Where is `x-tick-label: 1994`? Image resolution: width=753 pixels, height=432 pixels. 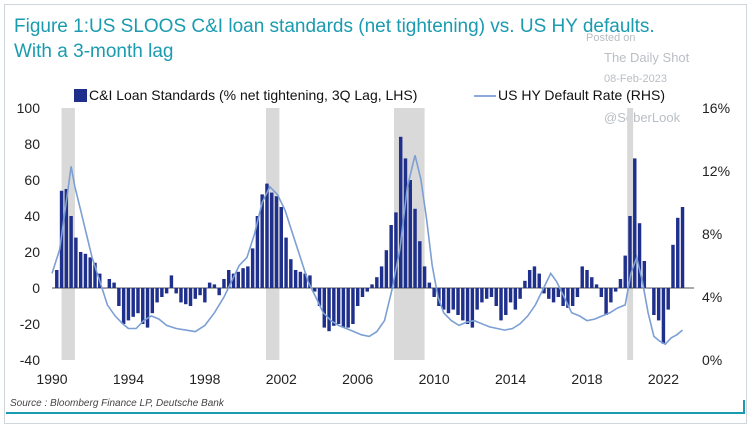
x-tick-label: 1994 is located at coordinates (128, 379).